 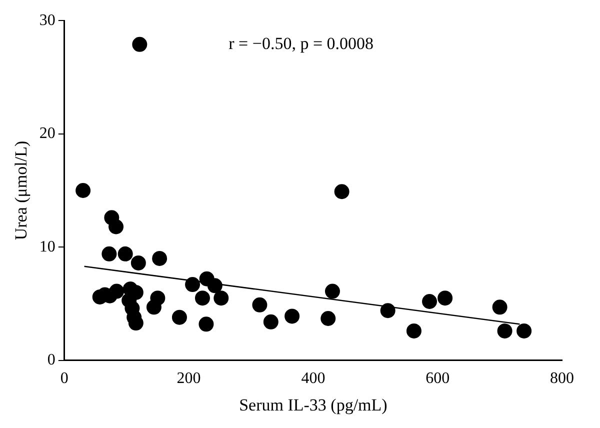 I want to click on x-tick-label: 200, so click(x=188, y=379).